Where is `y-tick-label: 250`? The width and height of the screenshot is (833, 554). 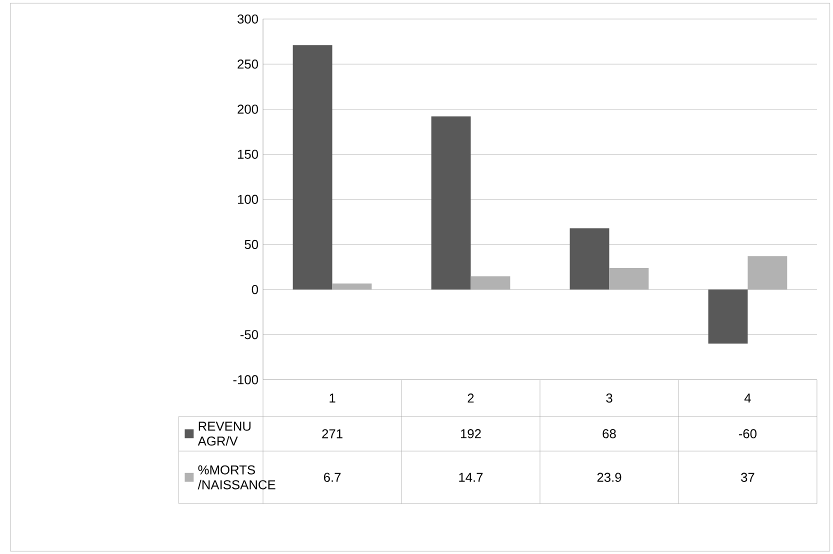
y-tick-label: 250 is located at coordinates (248, 64).